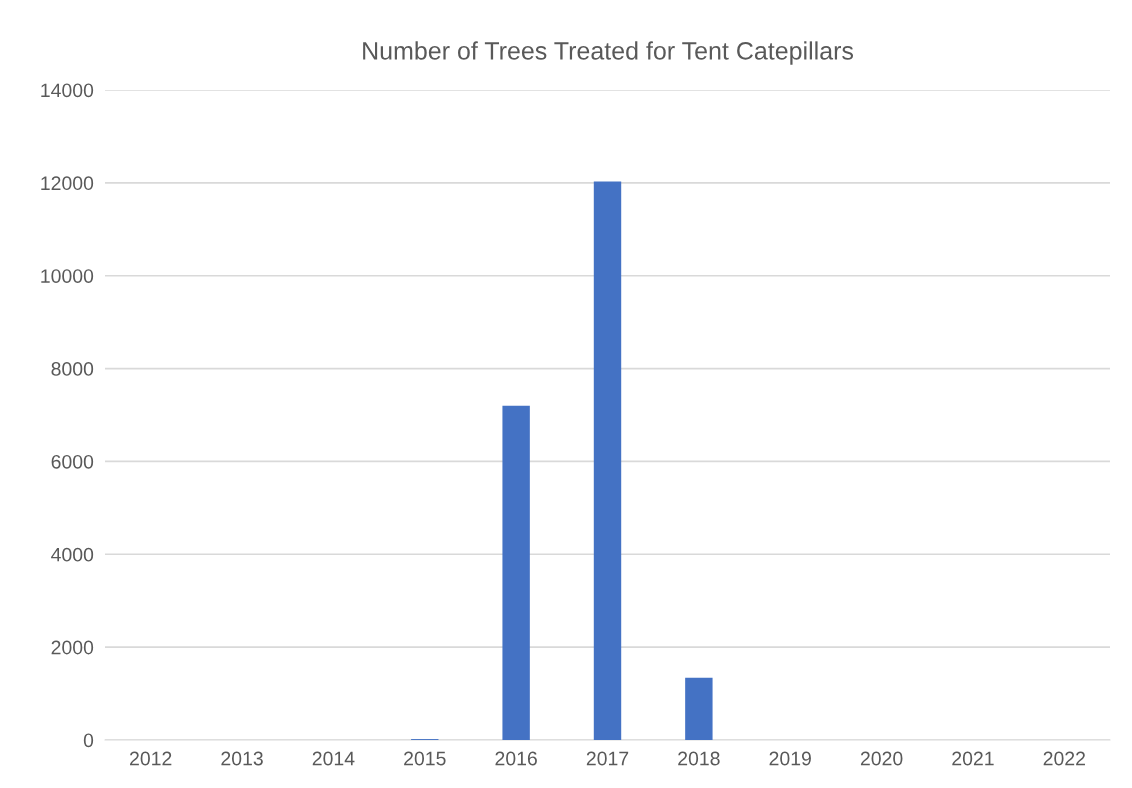 The width and height of the screenshot is (1132, 788). Describe the element at coordinates (1064, 758) in the screenshot. I see `x-tick-label: 2022` at that location.